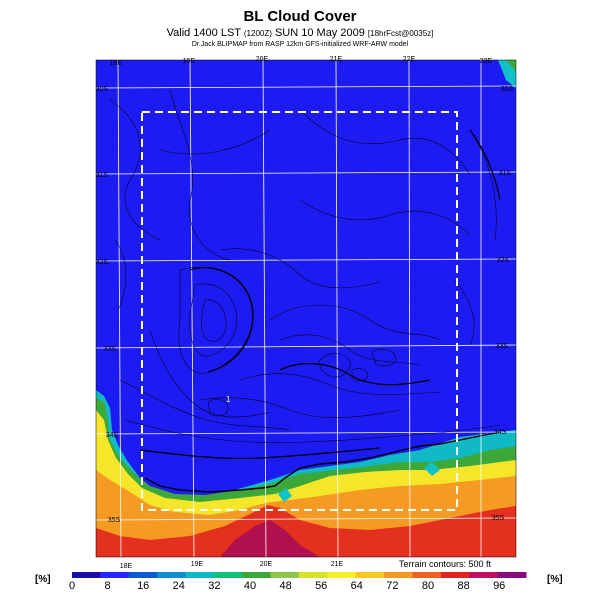 This screenshot has width=600, height=600. Describe the element at coordinates (178, 586) in the screenshot. I see `colorbar-tick-label: 24` at that location.